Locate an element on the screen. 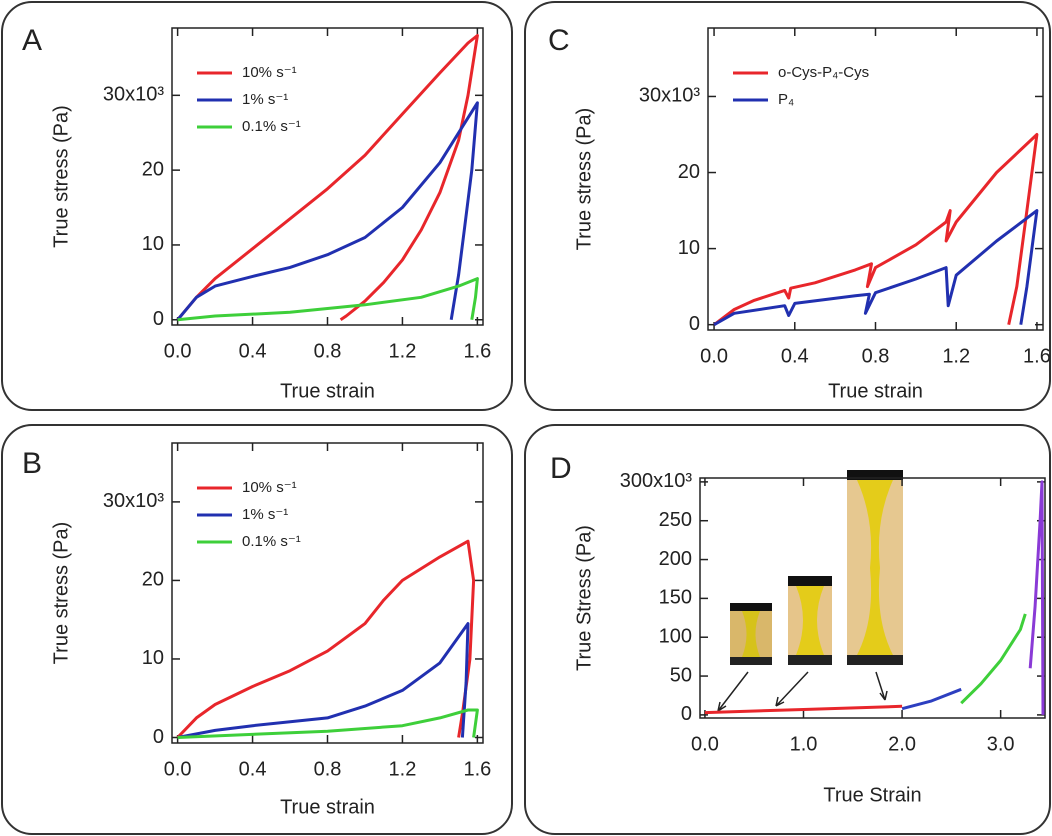 This screenshot has width=1052, height=836. y-tick-label: 150 is located at coordinates (675, 598).